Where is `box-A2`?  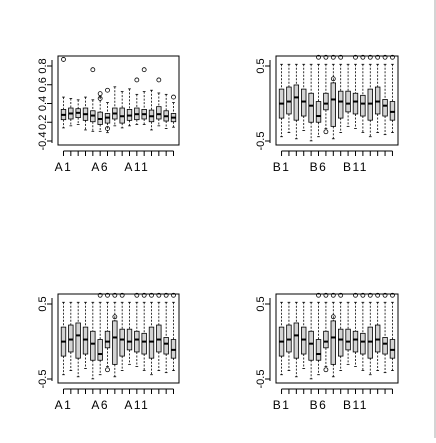
box-A2 is located at coordinates (71, 336).